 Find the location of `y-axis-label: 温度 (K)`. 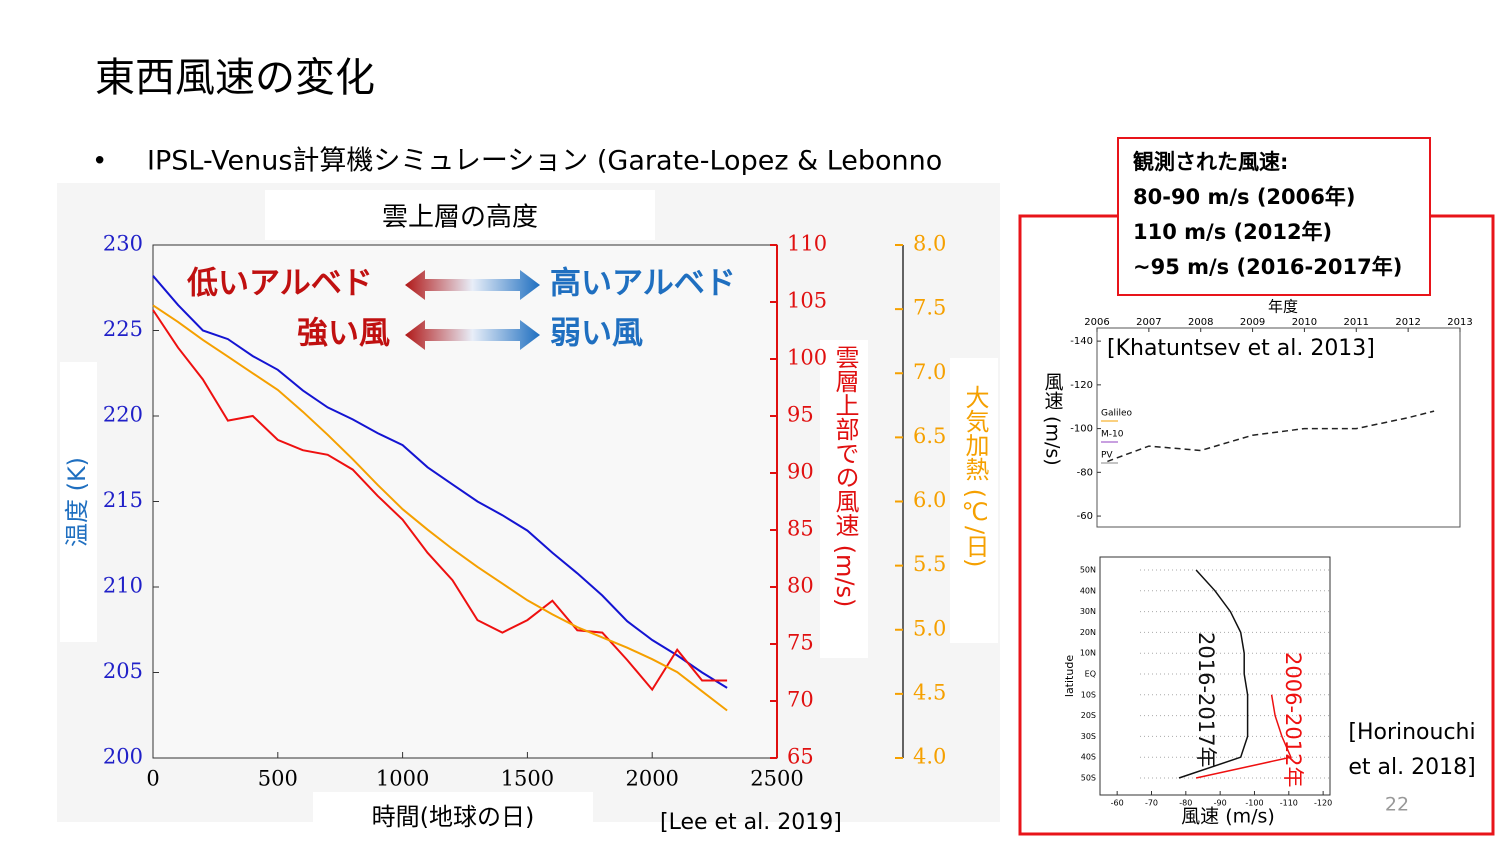

y-axis-label: 温度 (K) is located at coordinates (77, 502).